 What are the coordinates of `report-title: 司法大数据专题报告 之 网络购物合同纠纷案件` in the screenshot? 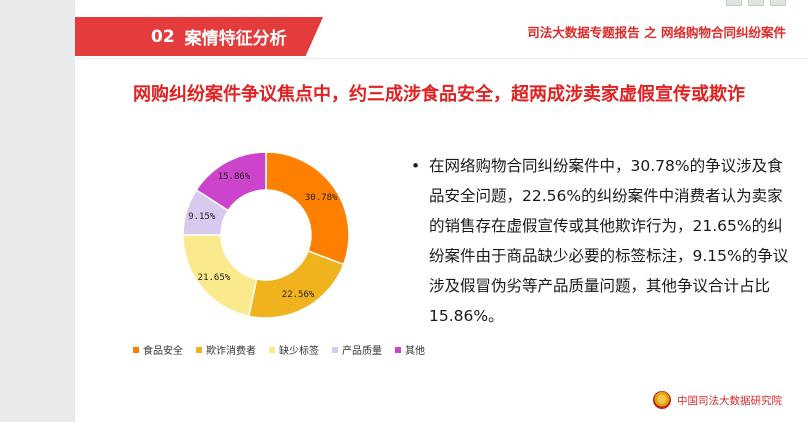 It's located at (656, 32).